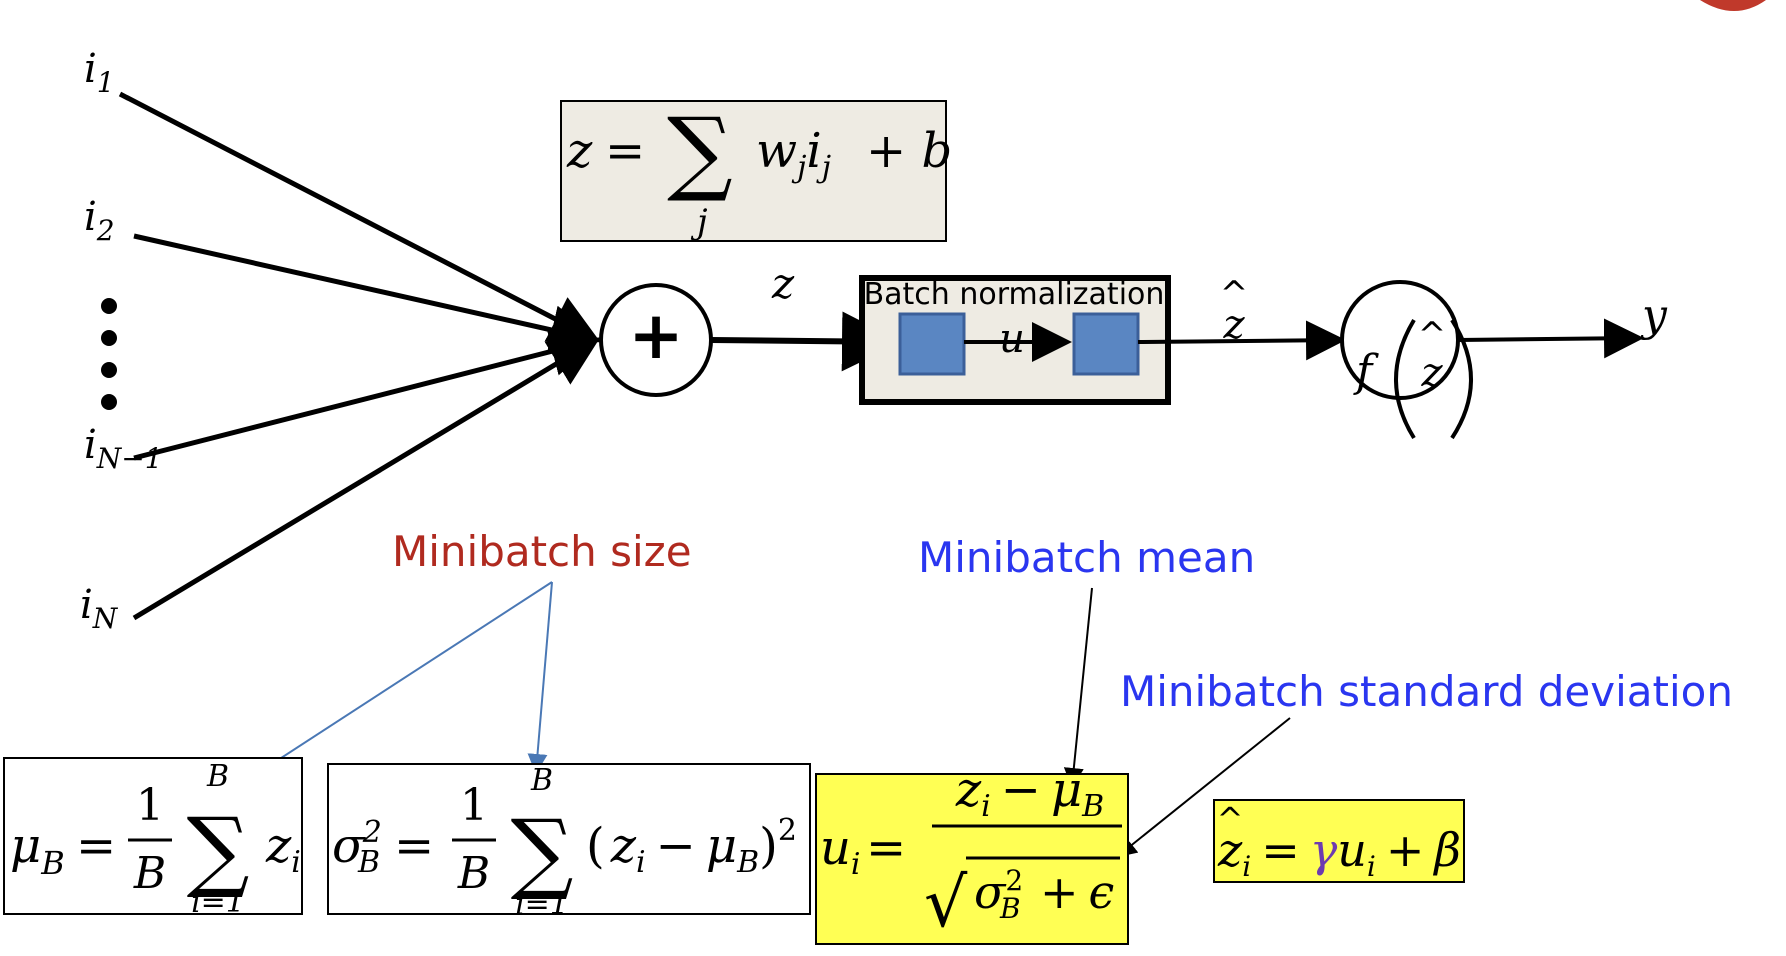 This screenshot has height=956, width=1786. Describe the element at coordinates (540, 677) in the screenshot. I see `arrow-size-to-var` at that location.